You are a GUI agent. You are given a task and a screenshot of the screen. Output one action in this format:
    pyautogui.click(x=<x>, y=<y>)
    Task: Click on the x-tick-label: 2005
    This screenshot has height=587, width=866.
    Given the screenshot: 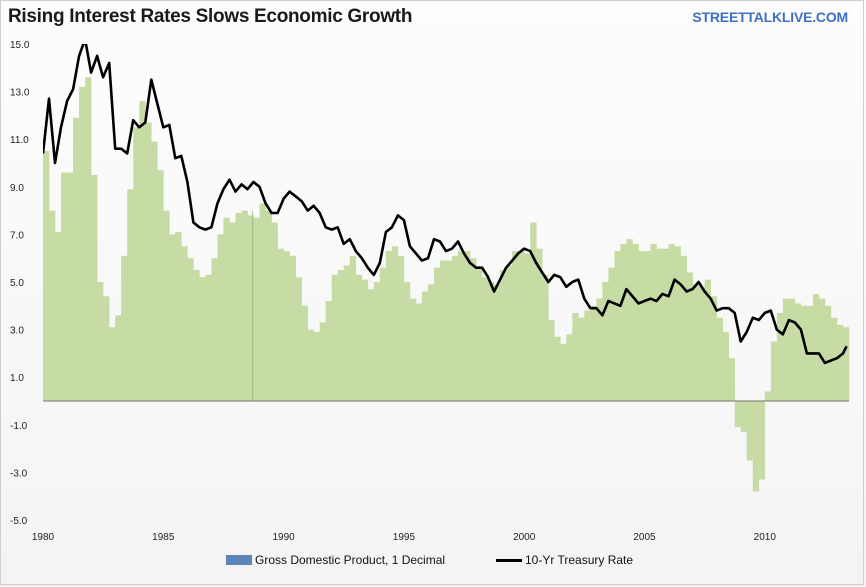 What is the action you would take?
    pyautogui.click(x=644, y=537)
    